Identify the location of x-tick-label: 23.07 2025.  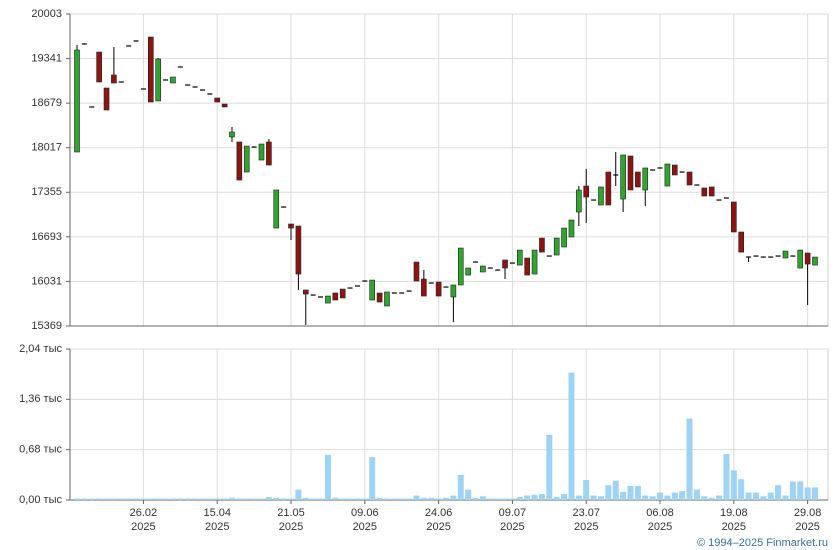
(586, 520).